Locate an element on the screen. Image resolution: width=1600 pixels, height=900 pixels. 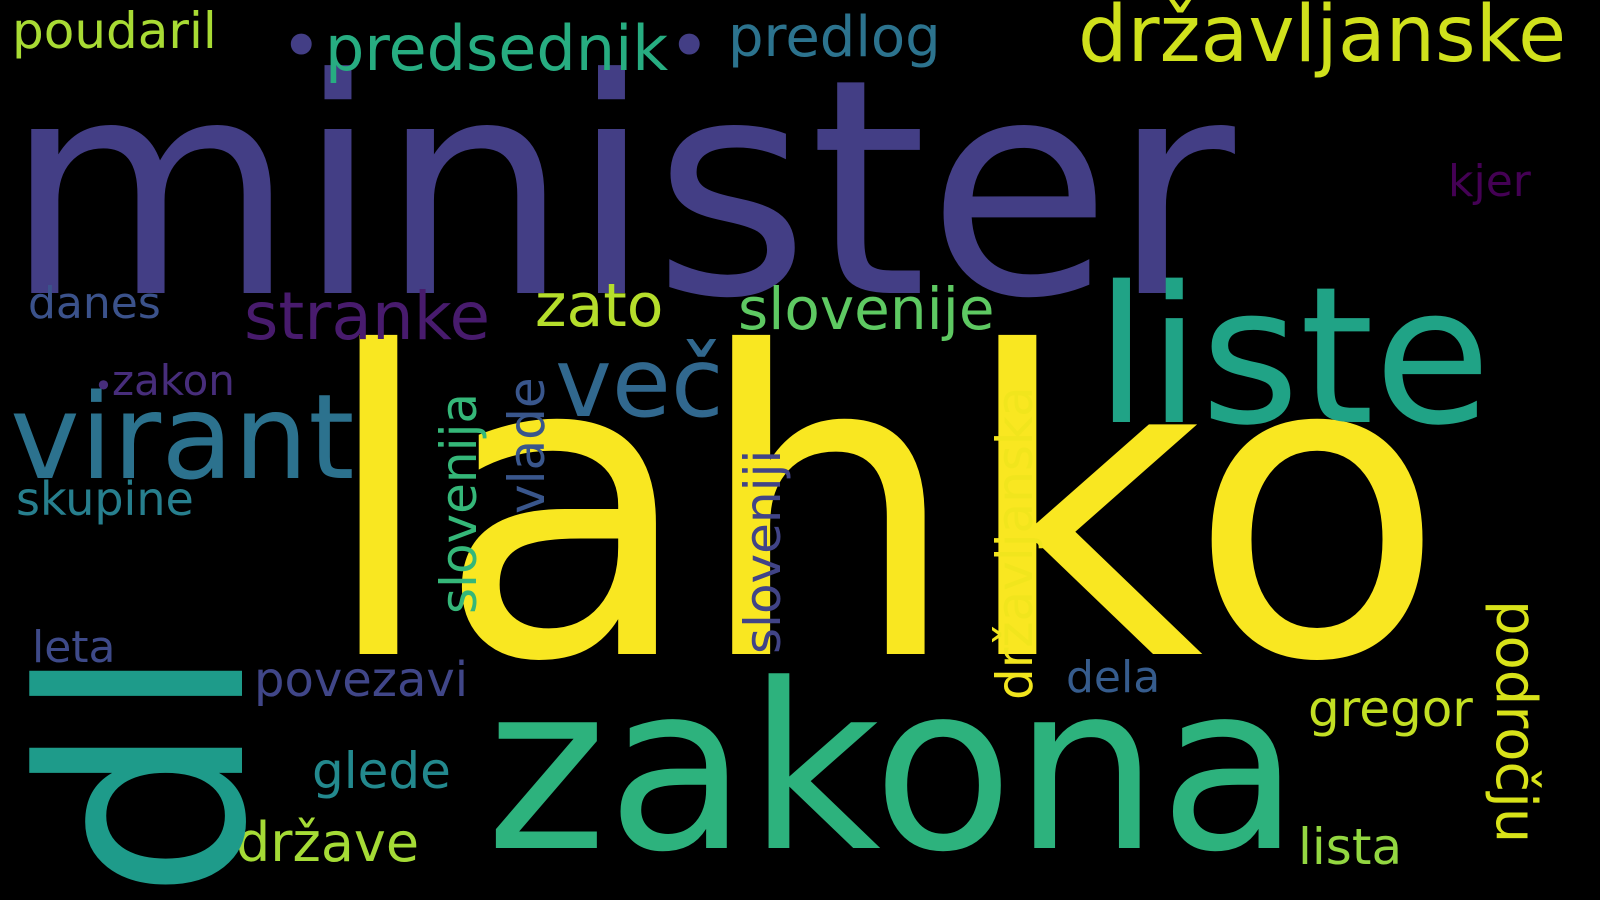
word-predlog: predlog is located at coordinates (834, 37).